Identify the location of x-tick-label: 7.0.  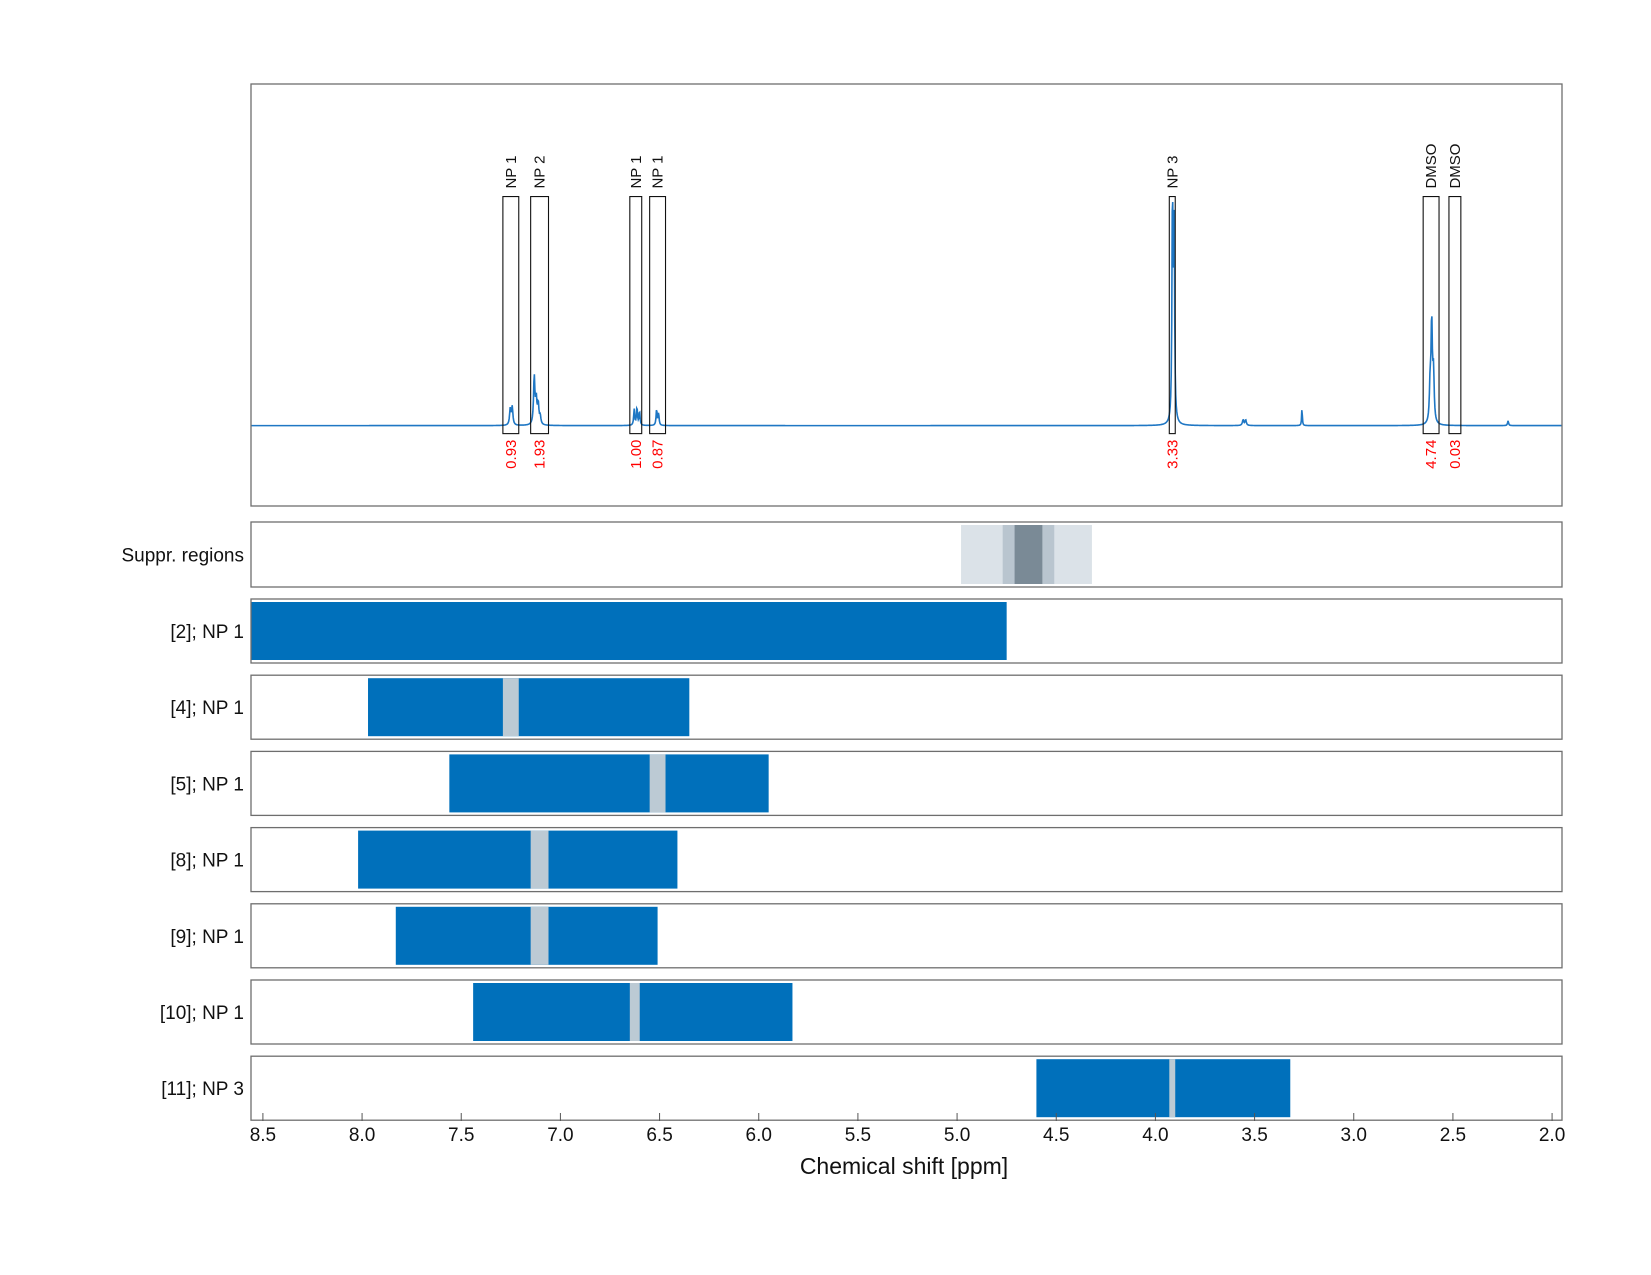
(560, 1135).